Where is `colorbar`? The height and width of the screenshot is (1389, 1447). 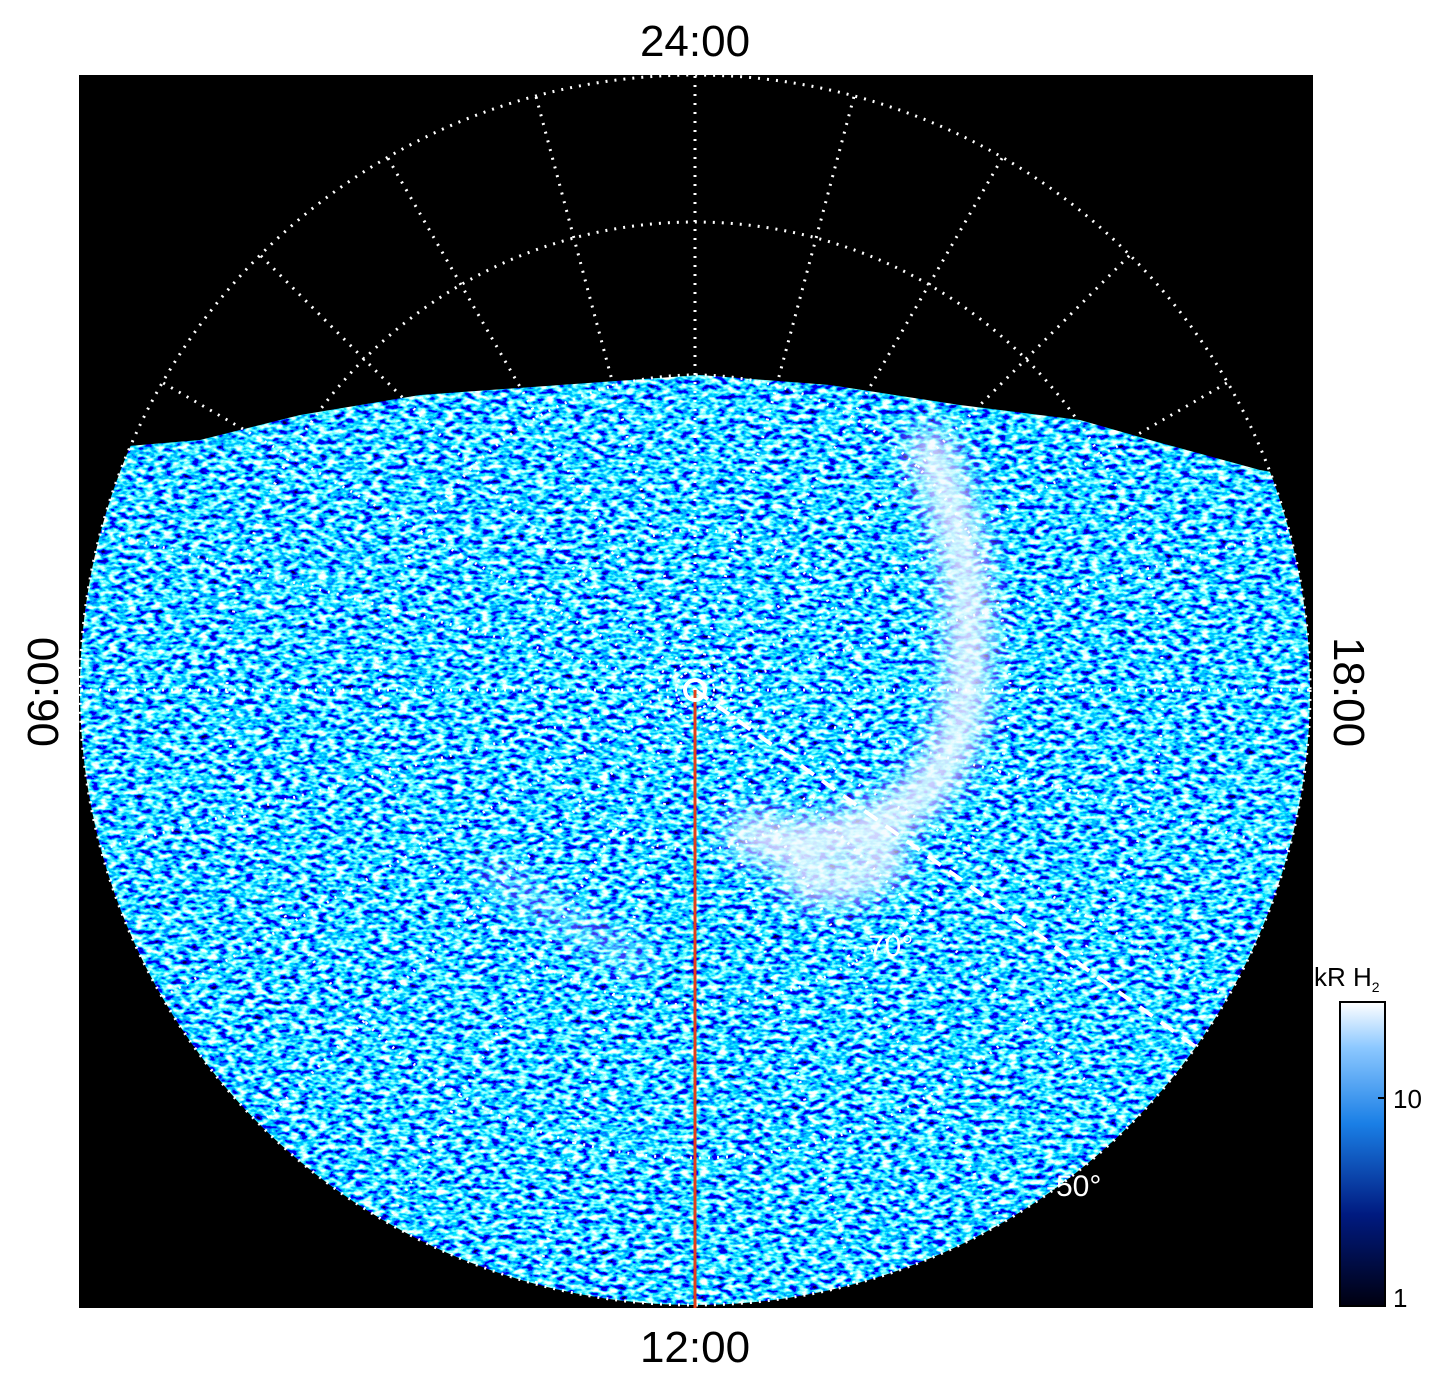
colorbar is located at coordinates (1362, 1154).